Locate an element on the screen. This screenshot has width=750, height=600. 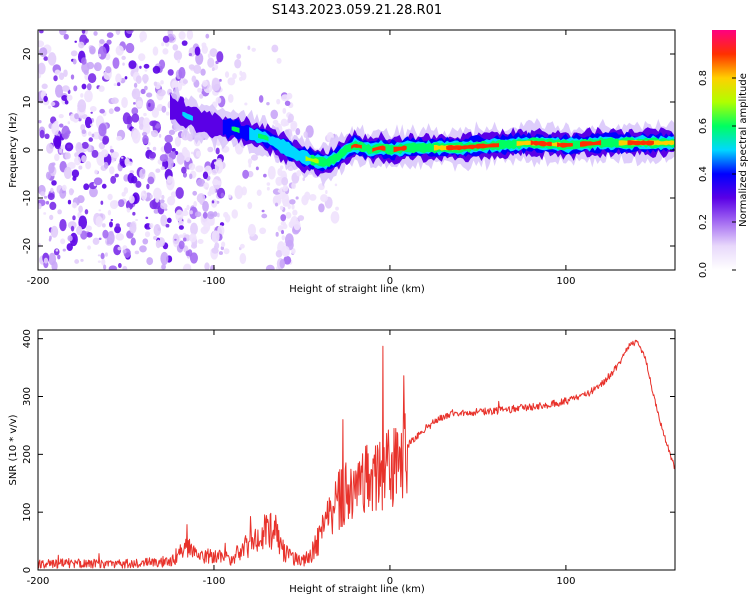
y-tick-label: 0 is located at coordinates (27, 570).